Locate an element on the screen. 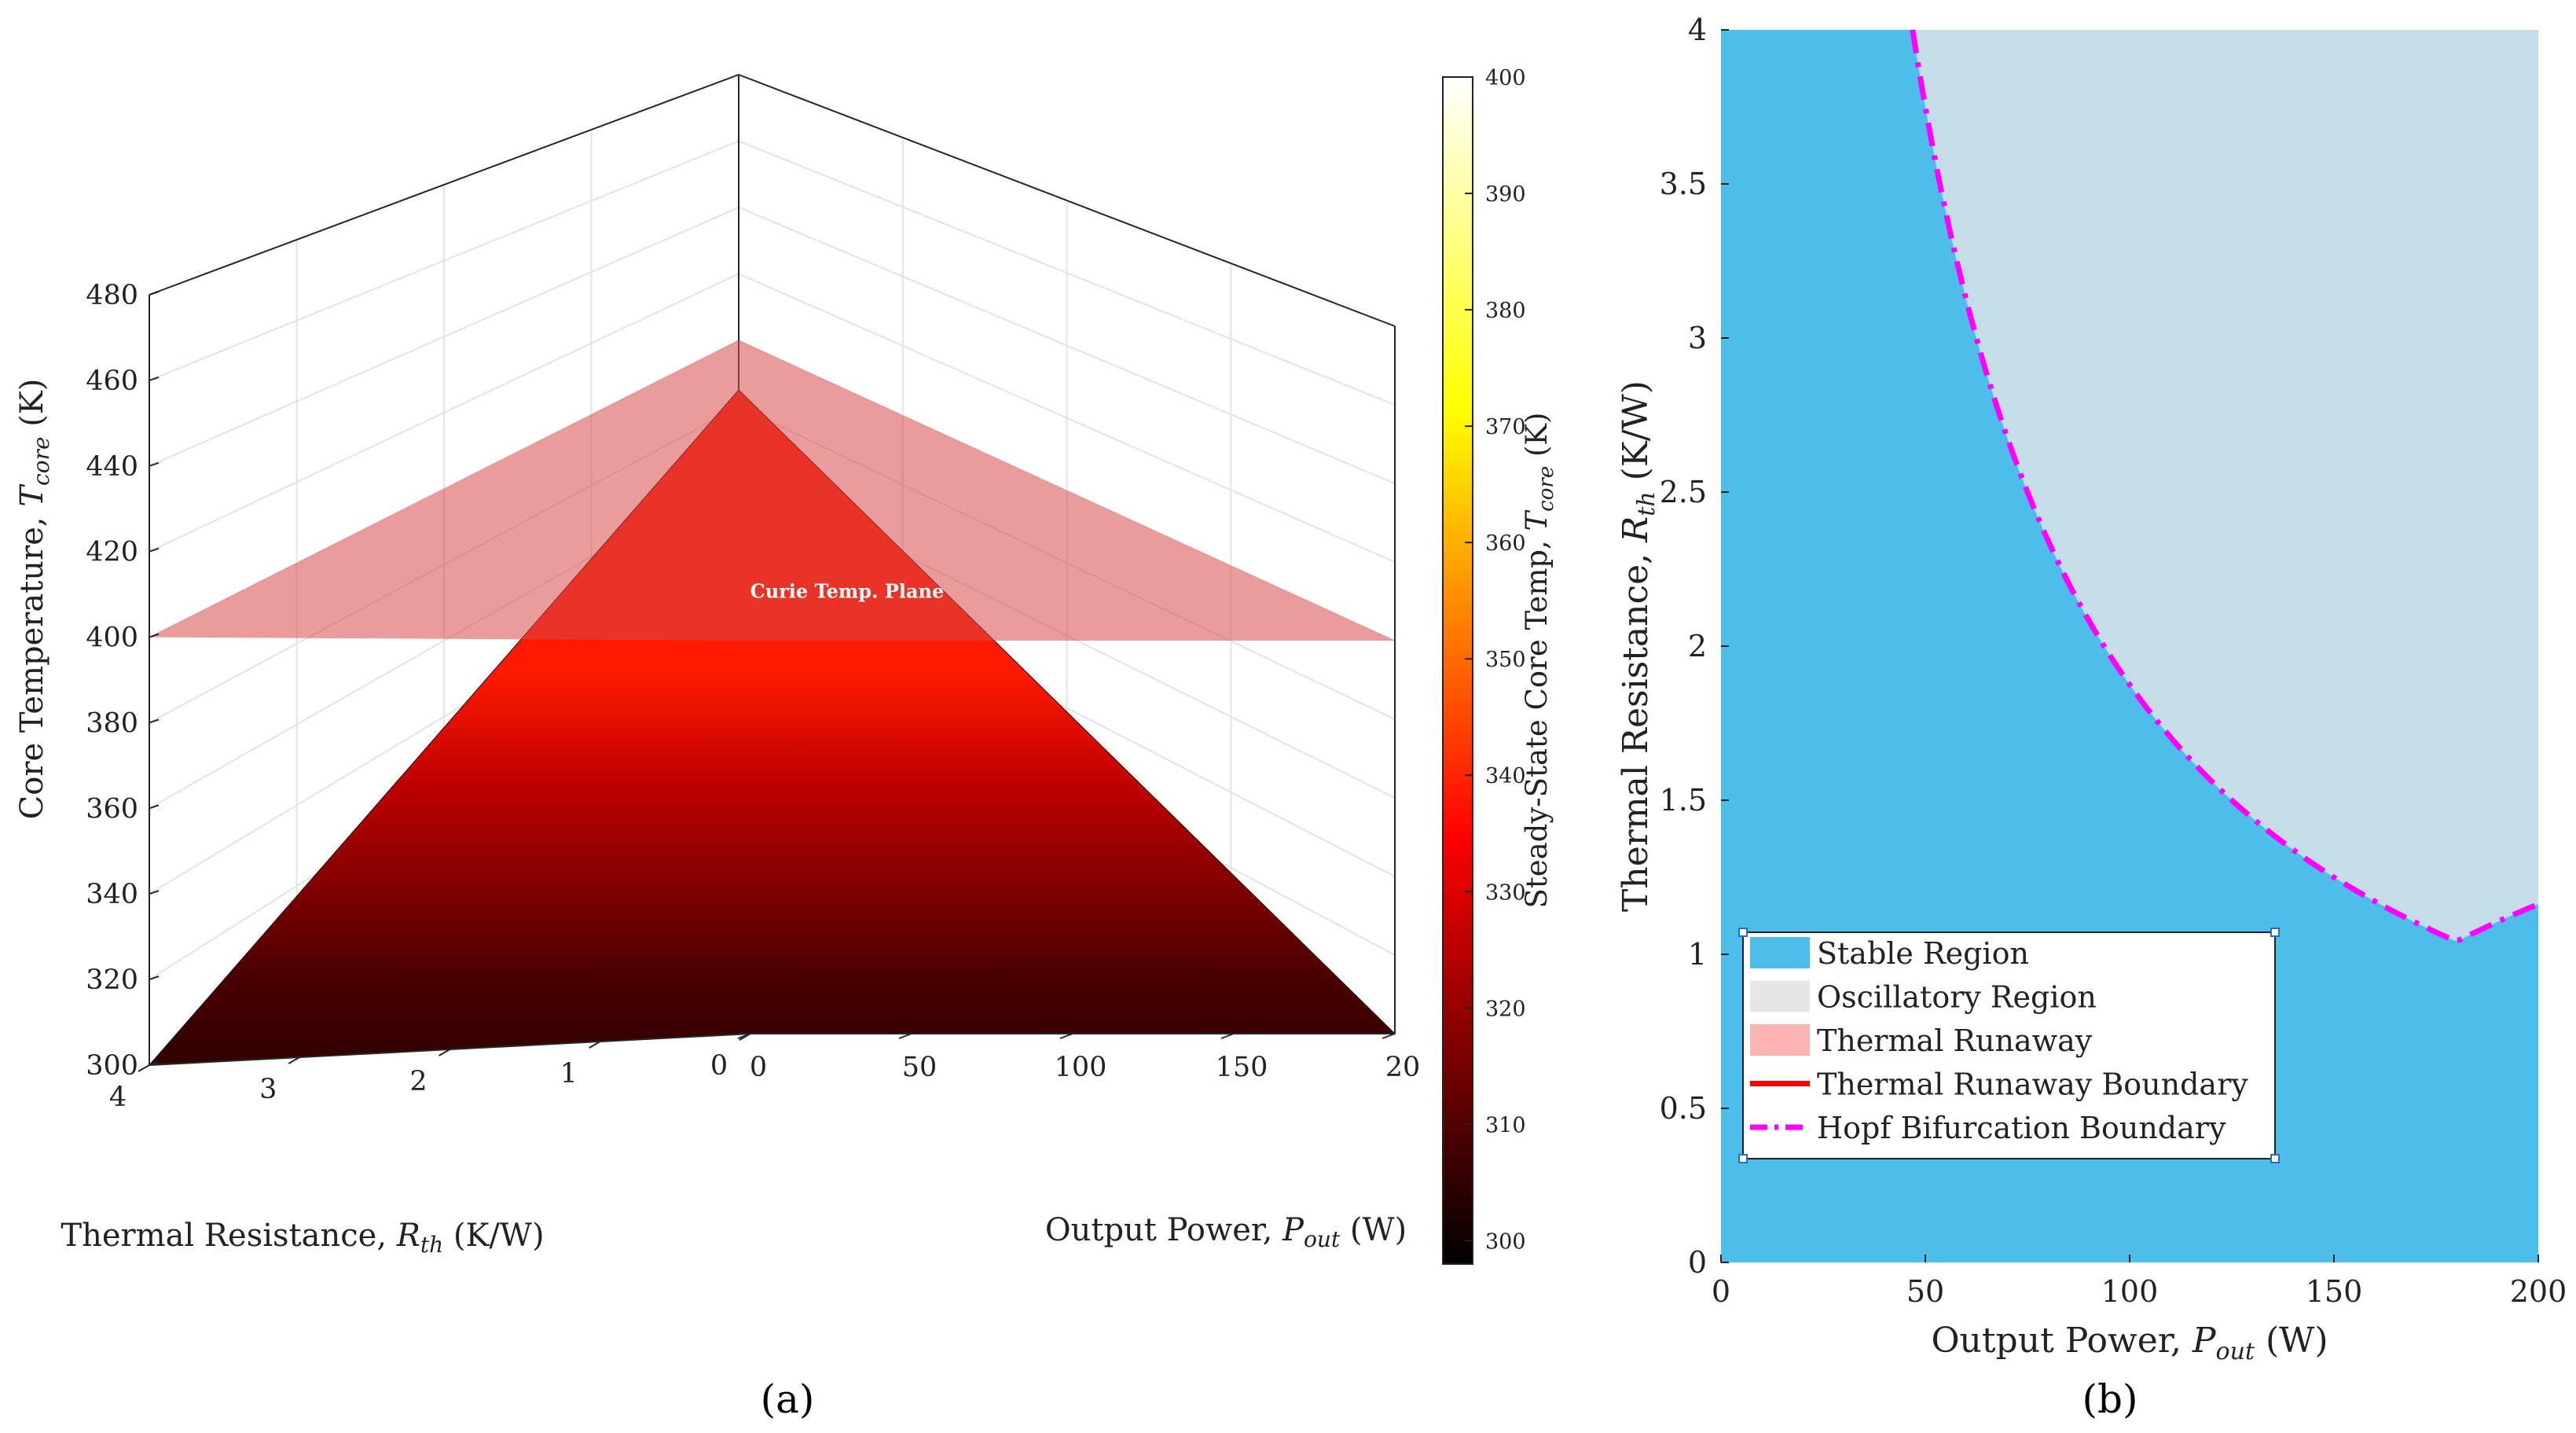 This screenshot has width=2576, height=1433. legend-label: Hopf Bifurcation Boundary is located at coordinates (2021, 1128).